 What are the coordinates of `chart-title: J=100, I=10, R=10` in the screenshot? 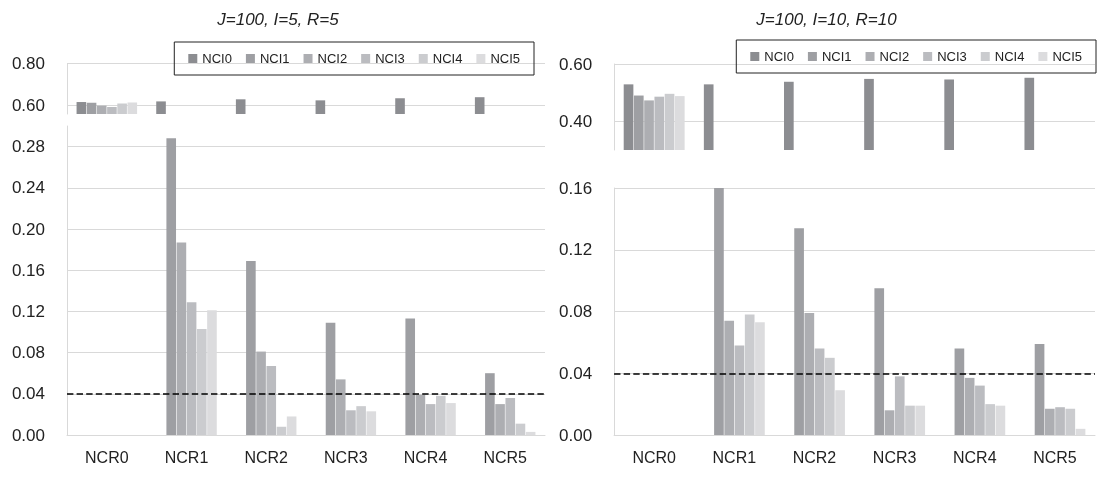 It's located at (826, 19).